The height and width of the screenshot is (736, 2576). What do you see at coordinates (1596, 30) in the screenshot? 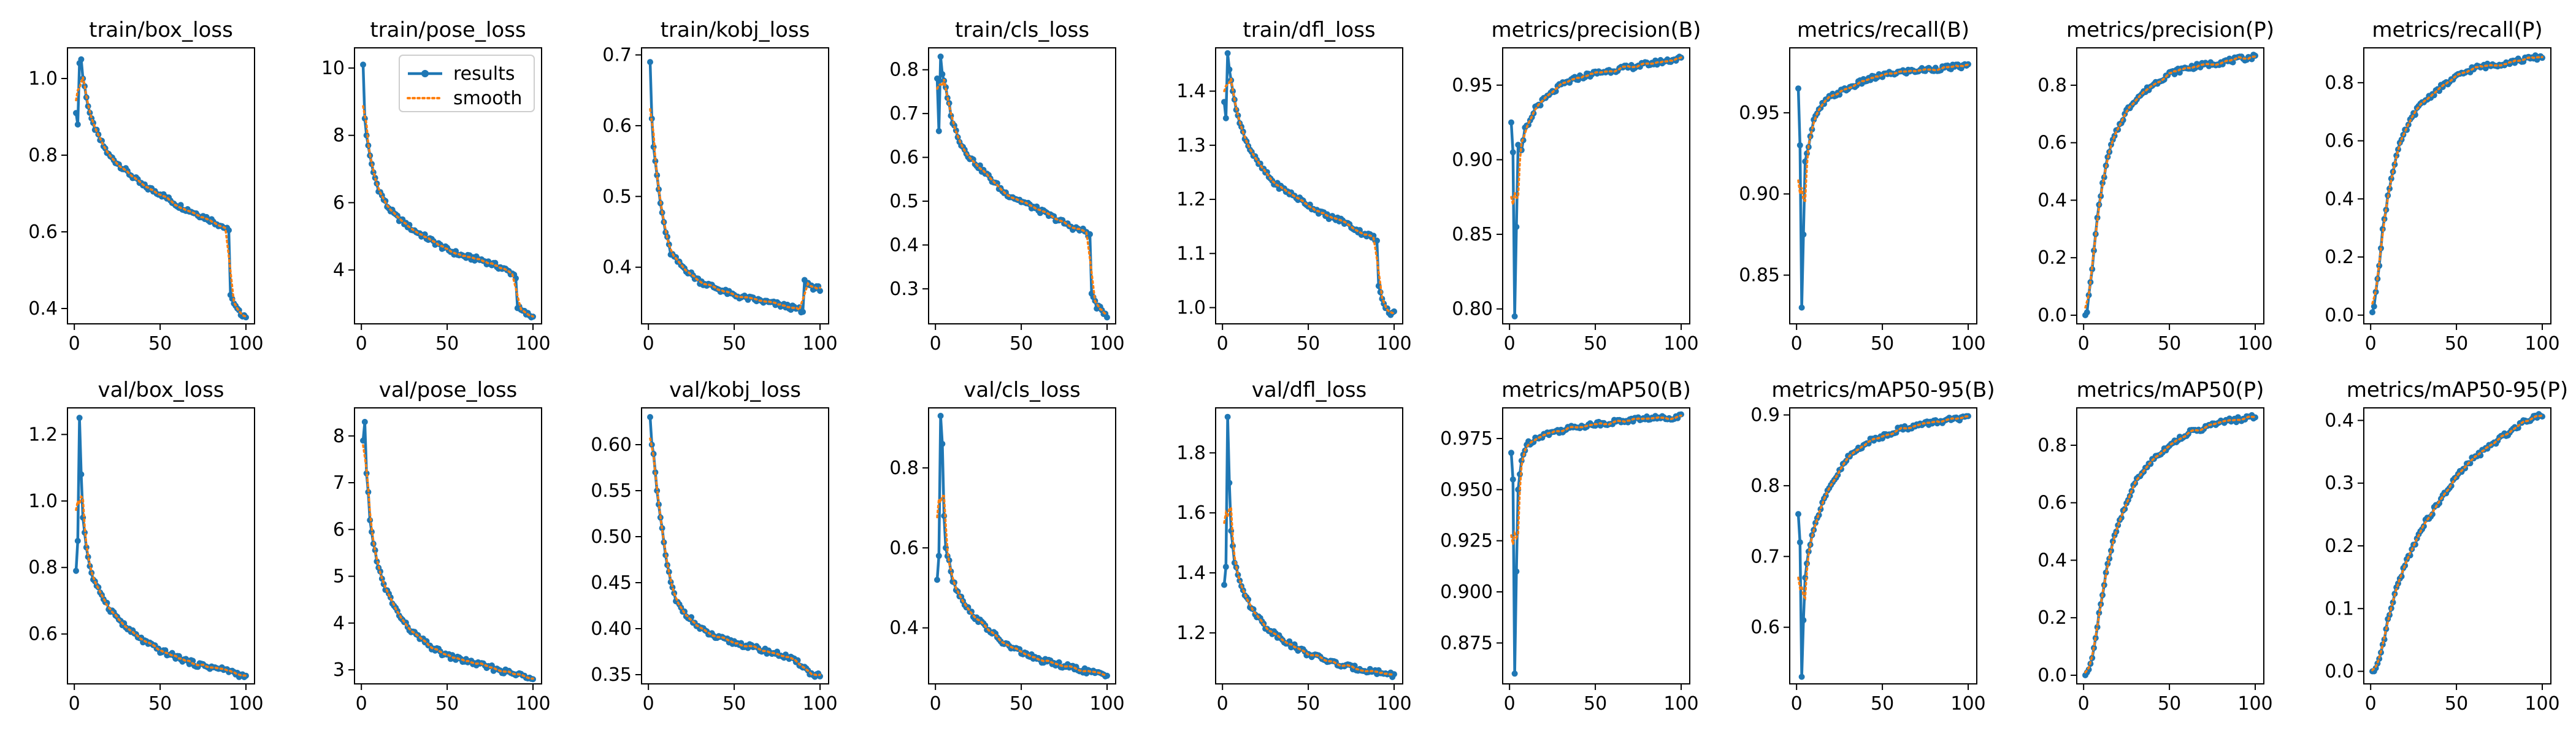
I see `chart-title: metrics/precision(B)` at bounding box center [1596, 30].